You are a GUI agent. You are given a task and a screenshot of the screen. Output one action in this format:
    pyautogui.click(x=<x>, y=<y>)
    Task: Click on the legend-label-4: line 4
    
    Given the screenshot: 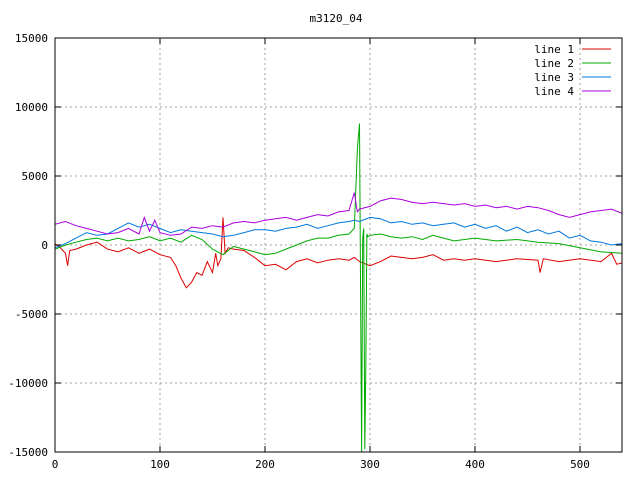 What is the action you would take?
    pyautogui.click(x=554, y=91)
    